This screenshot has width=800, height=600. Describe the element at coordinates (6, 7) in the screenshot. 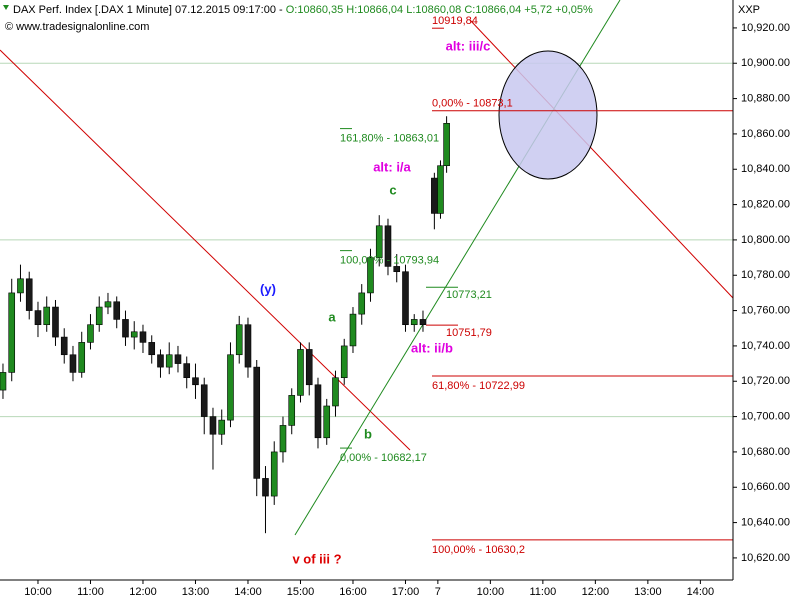

I see `header-icon` at that location.